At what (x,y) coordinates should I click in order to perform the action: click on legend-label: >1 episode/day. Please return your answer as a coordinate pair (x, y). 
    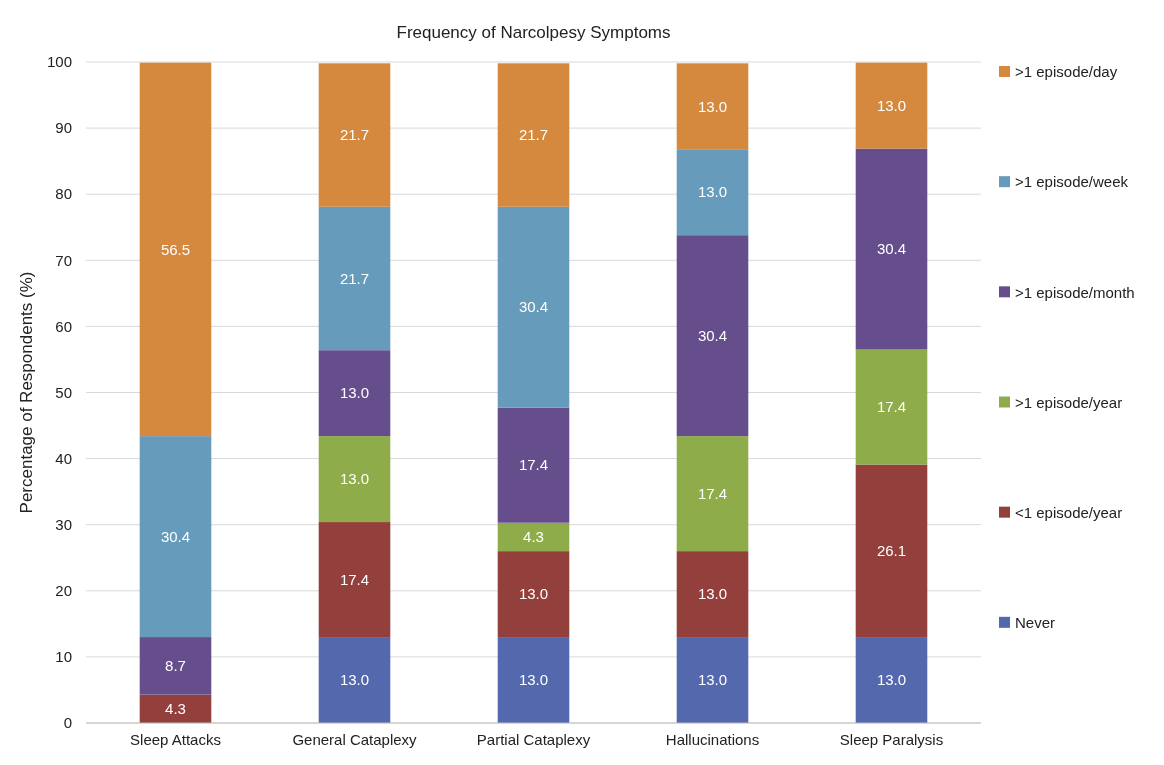
    Looking at the image, I should click on (1066, 72).